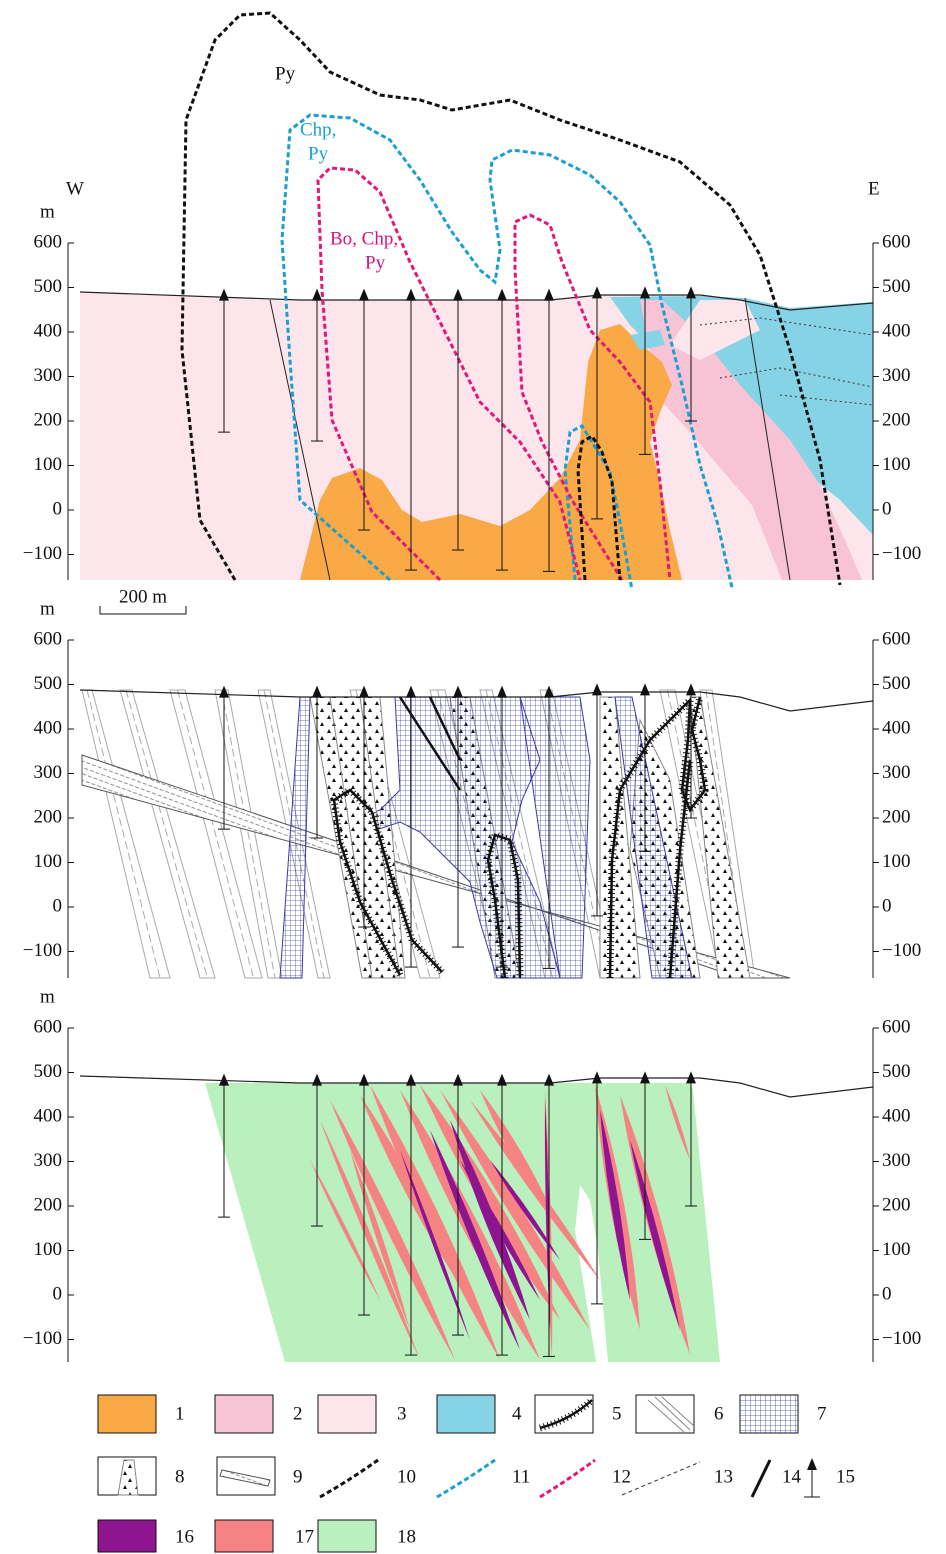  Describe the element at coordinates (566, 1414) in the screenshot. I see `legend-thrust` at that location.